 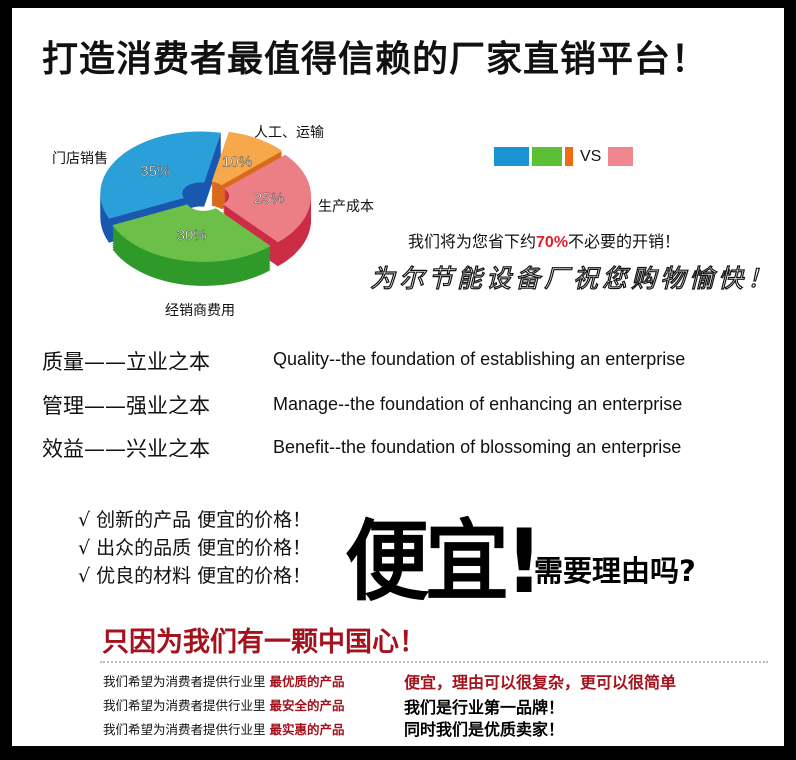 I want to click on legend-vs: VS, so click(x=591, y=156).